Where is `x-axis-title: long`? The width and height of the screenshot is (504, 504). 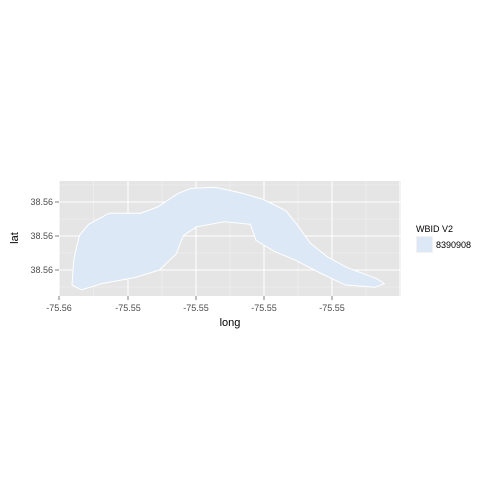 x-axis-title: long is located at coordinates (230, 323).